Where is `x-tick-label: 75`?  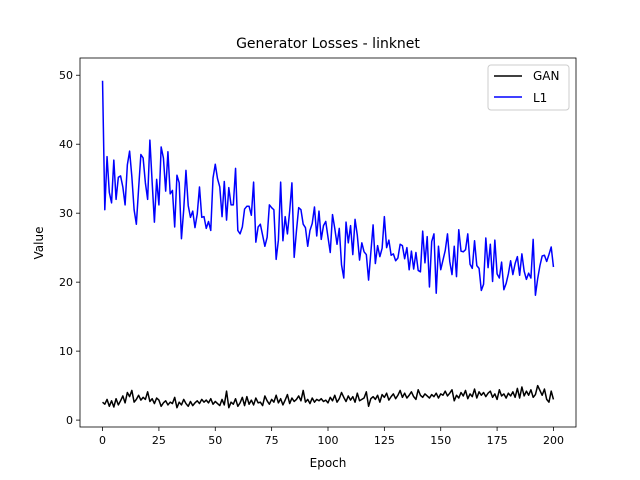 x-tick-label: 75 is located at coordinates (272, 440).